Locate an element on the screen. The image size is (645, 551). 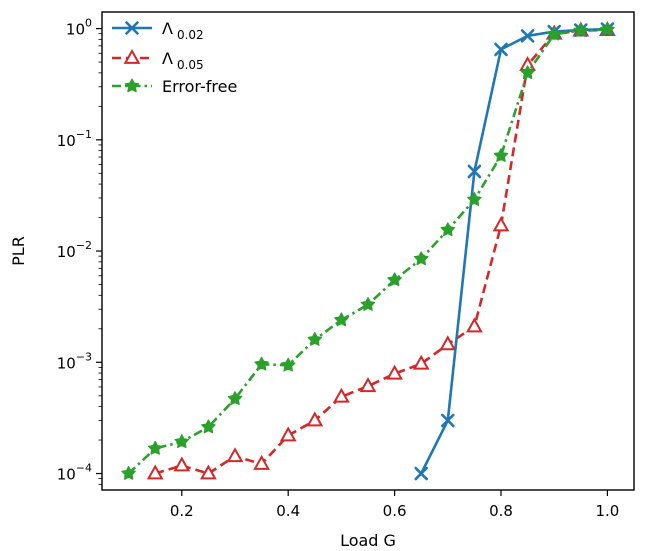
x-tick-label: 1.0 is located at coordinates (607, 511).